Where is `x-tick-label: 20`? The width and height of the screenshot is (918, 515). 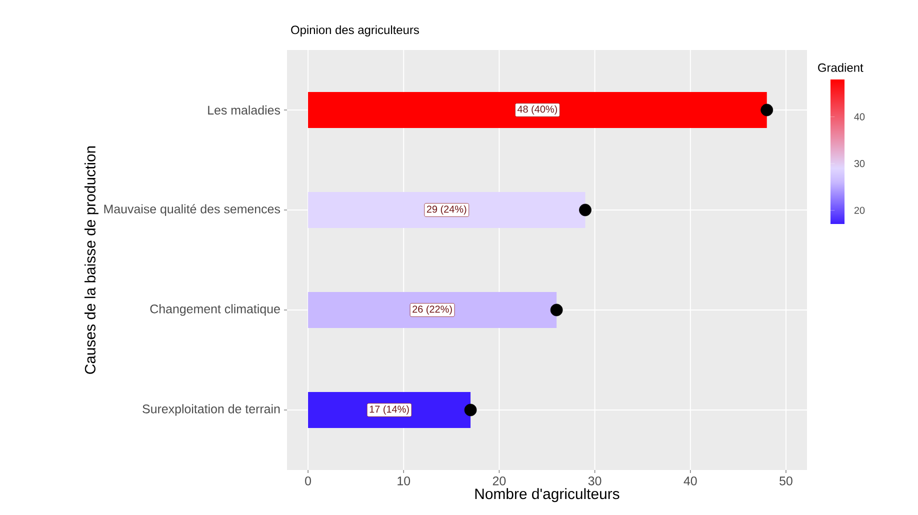 x-tick-label: 20 is located at coordinates (499, 481).